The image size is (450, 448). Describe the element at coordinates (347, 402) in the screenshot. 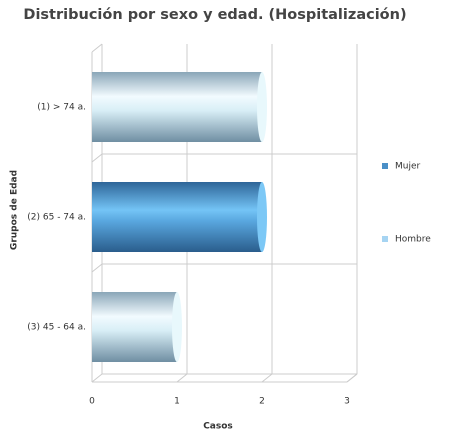

I see `x-tick-label: 3` at that location.